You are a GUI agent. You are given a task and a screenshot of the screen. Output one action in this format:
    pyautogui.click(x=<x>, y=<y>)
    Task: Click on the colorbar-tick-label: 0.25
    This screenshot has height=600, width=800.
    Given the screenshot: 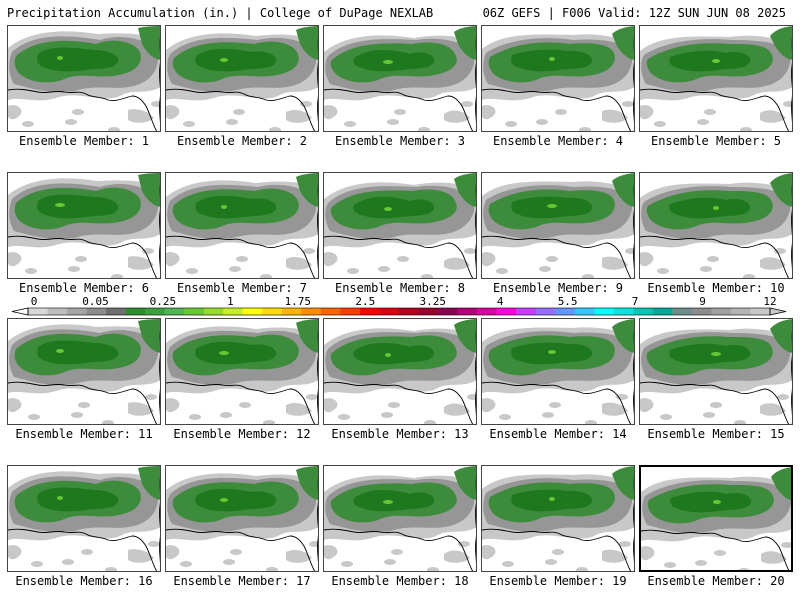 What is the action you would take?
    pyautogui.click(x=163, y=302)
    